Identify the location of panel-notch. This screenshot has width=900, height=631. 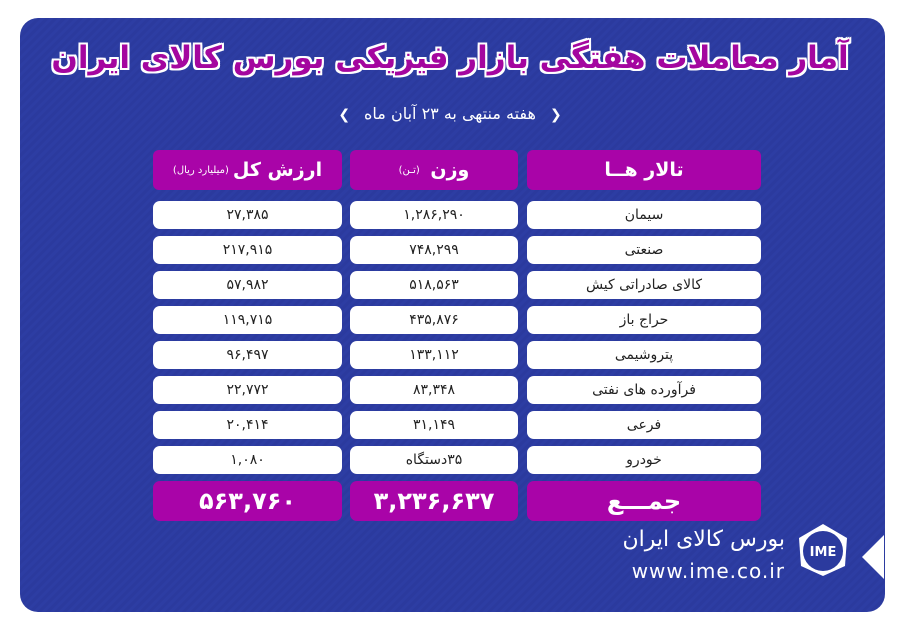
(873, 557).